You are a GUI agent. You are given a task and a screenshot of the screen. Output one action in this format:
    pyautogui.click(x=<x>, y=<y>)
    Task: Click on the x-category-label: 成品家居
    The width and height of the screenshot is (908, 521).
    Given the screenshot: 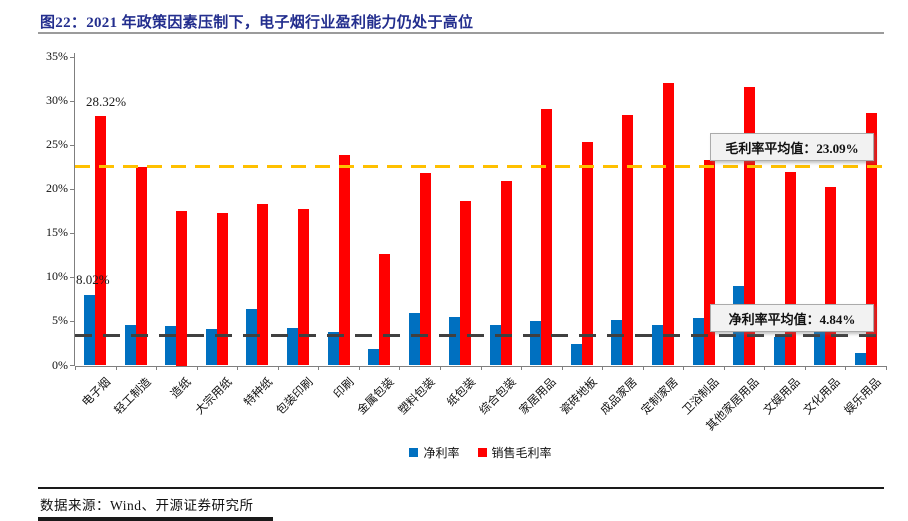 What is the action you would take?
    pyautogui.click(x=620, y=396)
    